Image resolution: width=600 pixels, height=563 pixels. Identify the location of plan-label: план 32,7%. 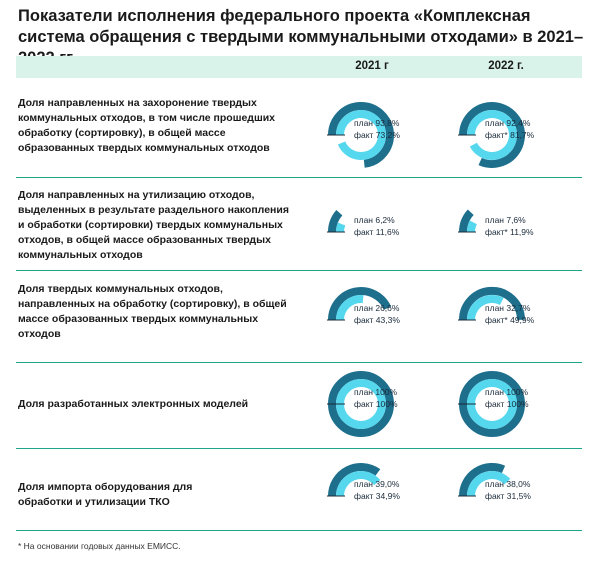
(508, 308).